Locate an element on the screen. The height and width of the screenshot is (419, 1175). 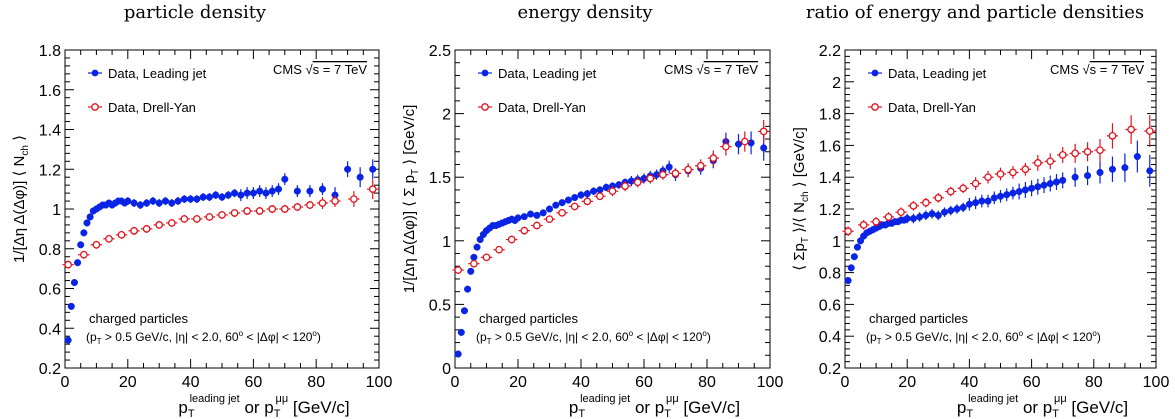
energy-text: s = 7 TeV is located at coordinates (731, 69).